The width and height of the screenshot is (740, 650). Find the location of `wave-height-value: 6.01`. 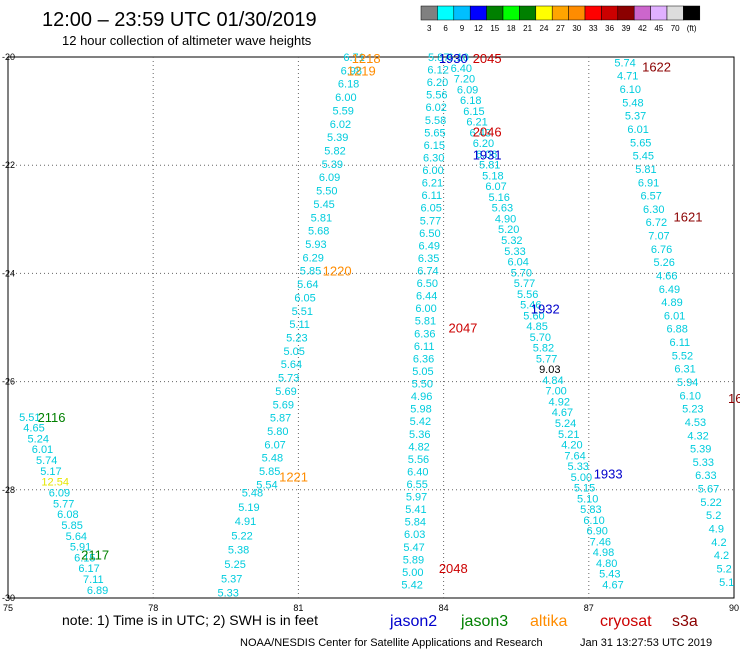

wave-height-value: 6.01 is located at coordinates (674, 316).